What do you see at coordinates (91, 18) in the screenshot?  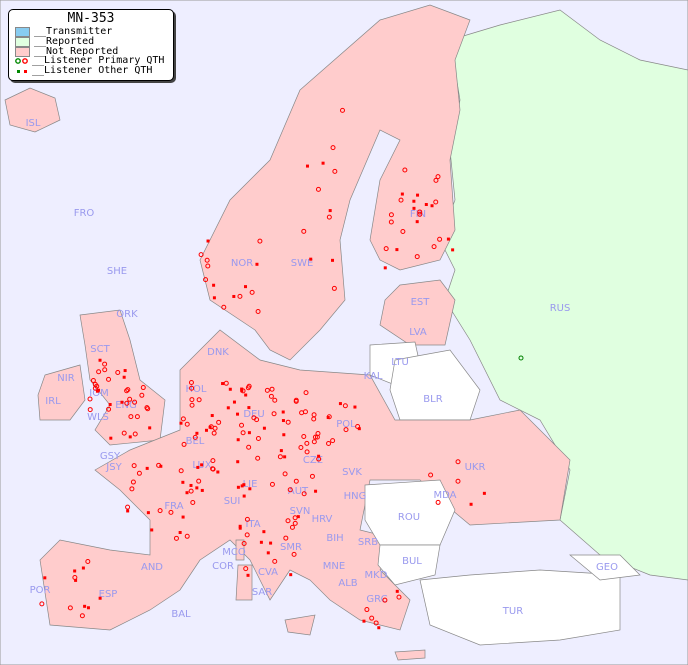 I see `legend-title: MN-353` at bounding box center [91, 18].